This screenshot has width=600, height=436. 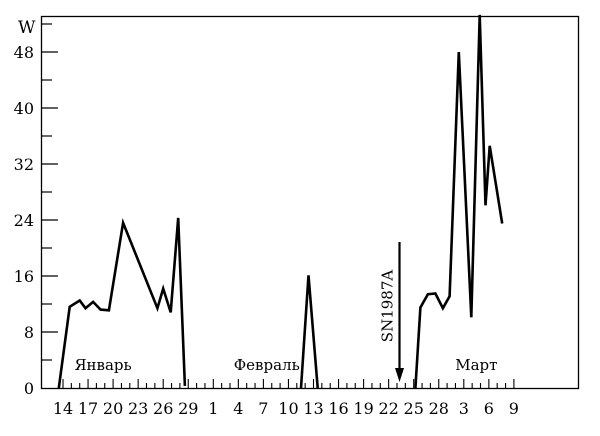 I want to click on y-axis: 0 8 16 24 32 40 48, so click(x=36, y=210).